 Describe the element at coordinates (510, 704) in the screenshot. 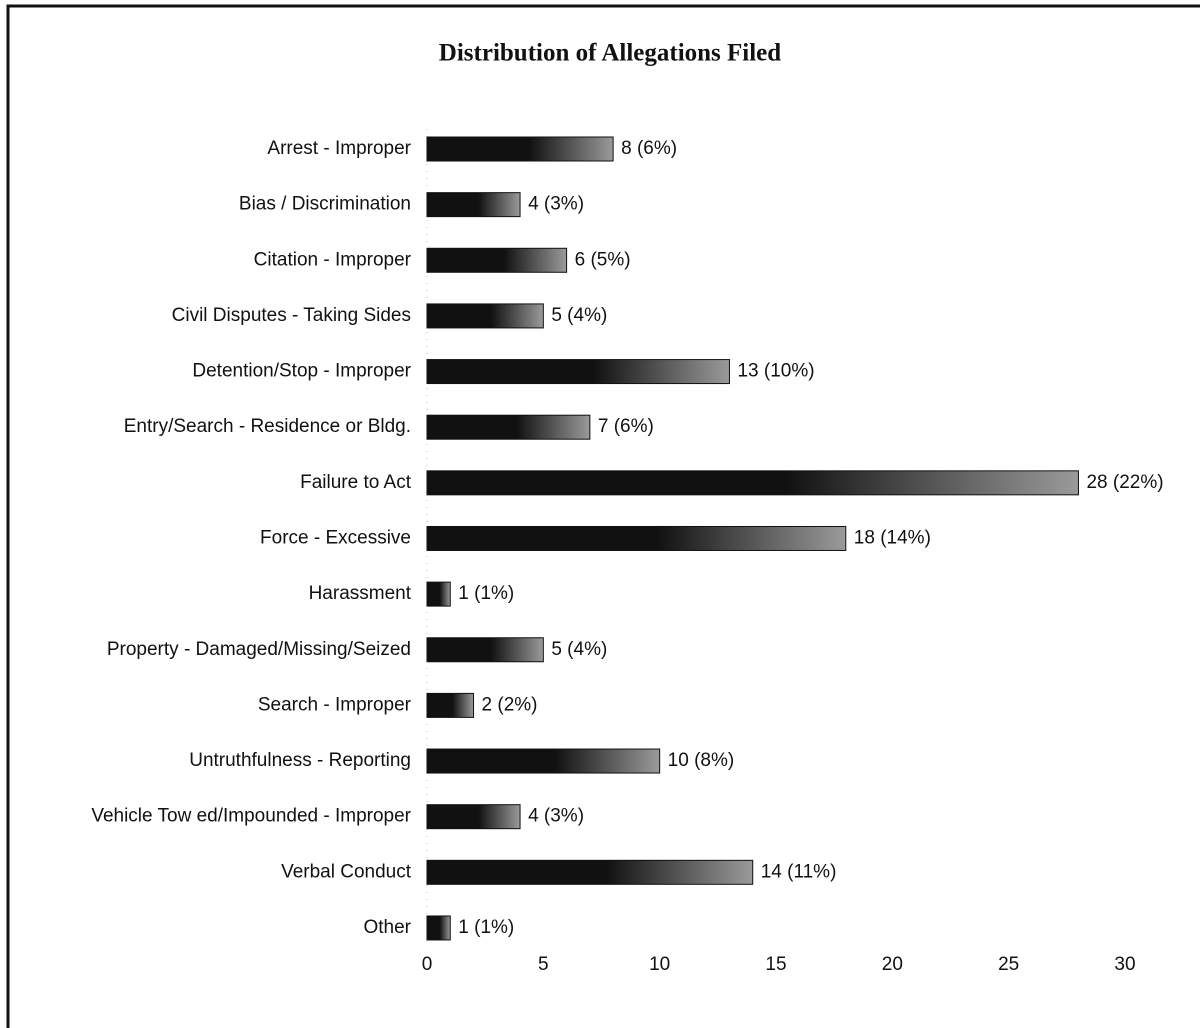

I see `value-label: 2 (2%)` at that location.